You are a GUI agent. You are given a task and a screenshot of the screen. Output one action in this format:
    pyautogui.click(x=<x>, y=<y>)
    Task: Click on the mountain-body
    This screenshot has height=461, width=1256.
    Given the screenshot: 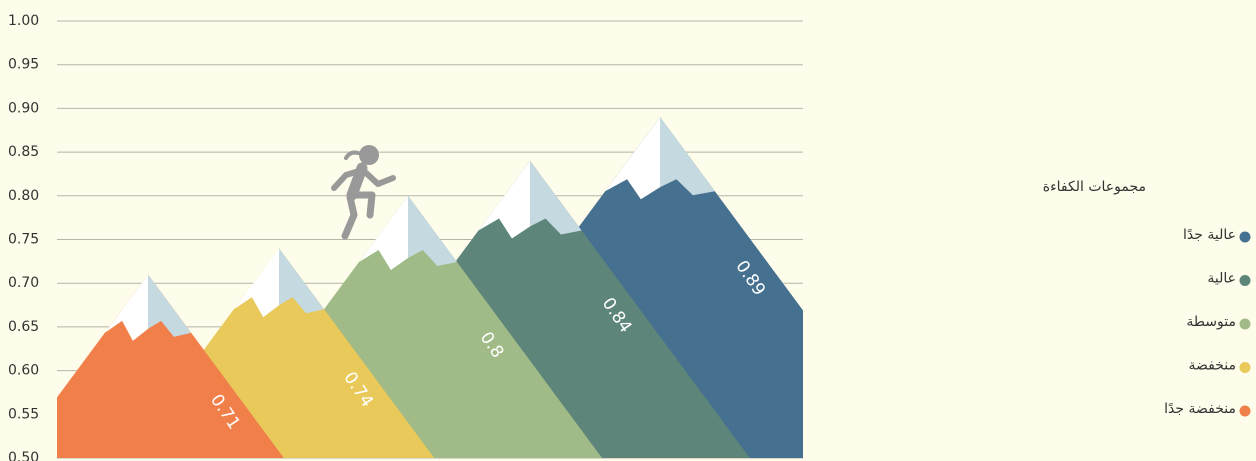 What is the action you would take?
    pyautogui.click(x=170, y=366)
    